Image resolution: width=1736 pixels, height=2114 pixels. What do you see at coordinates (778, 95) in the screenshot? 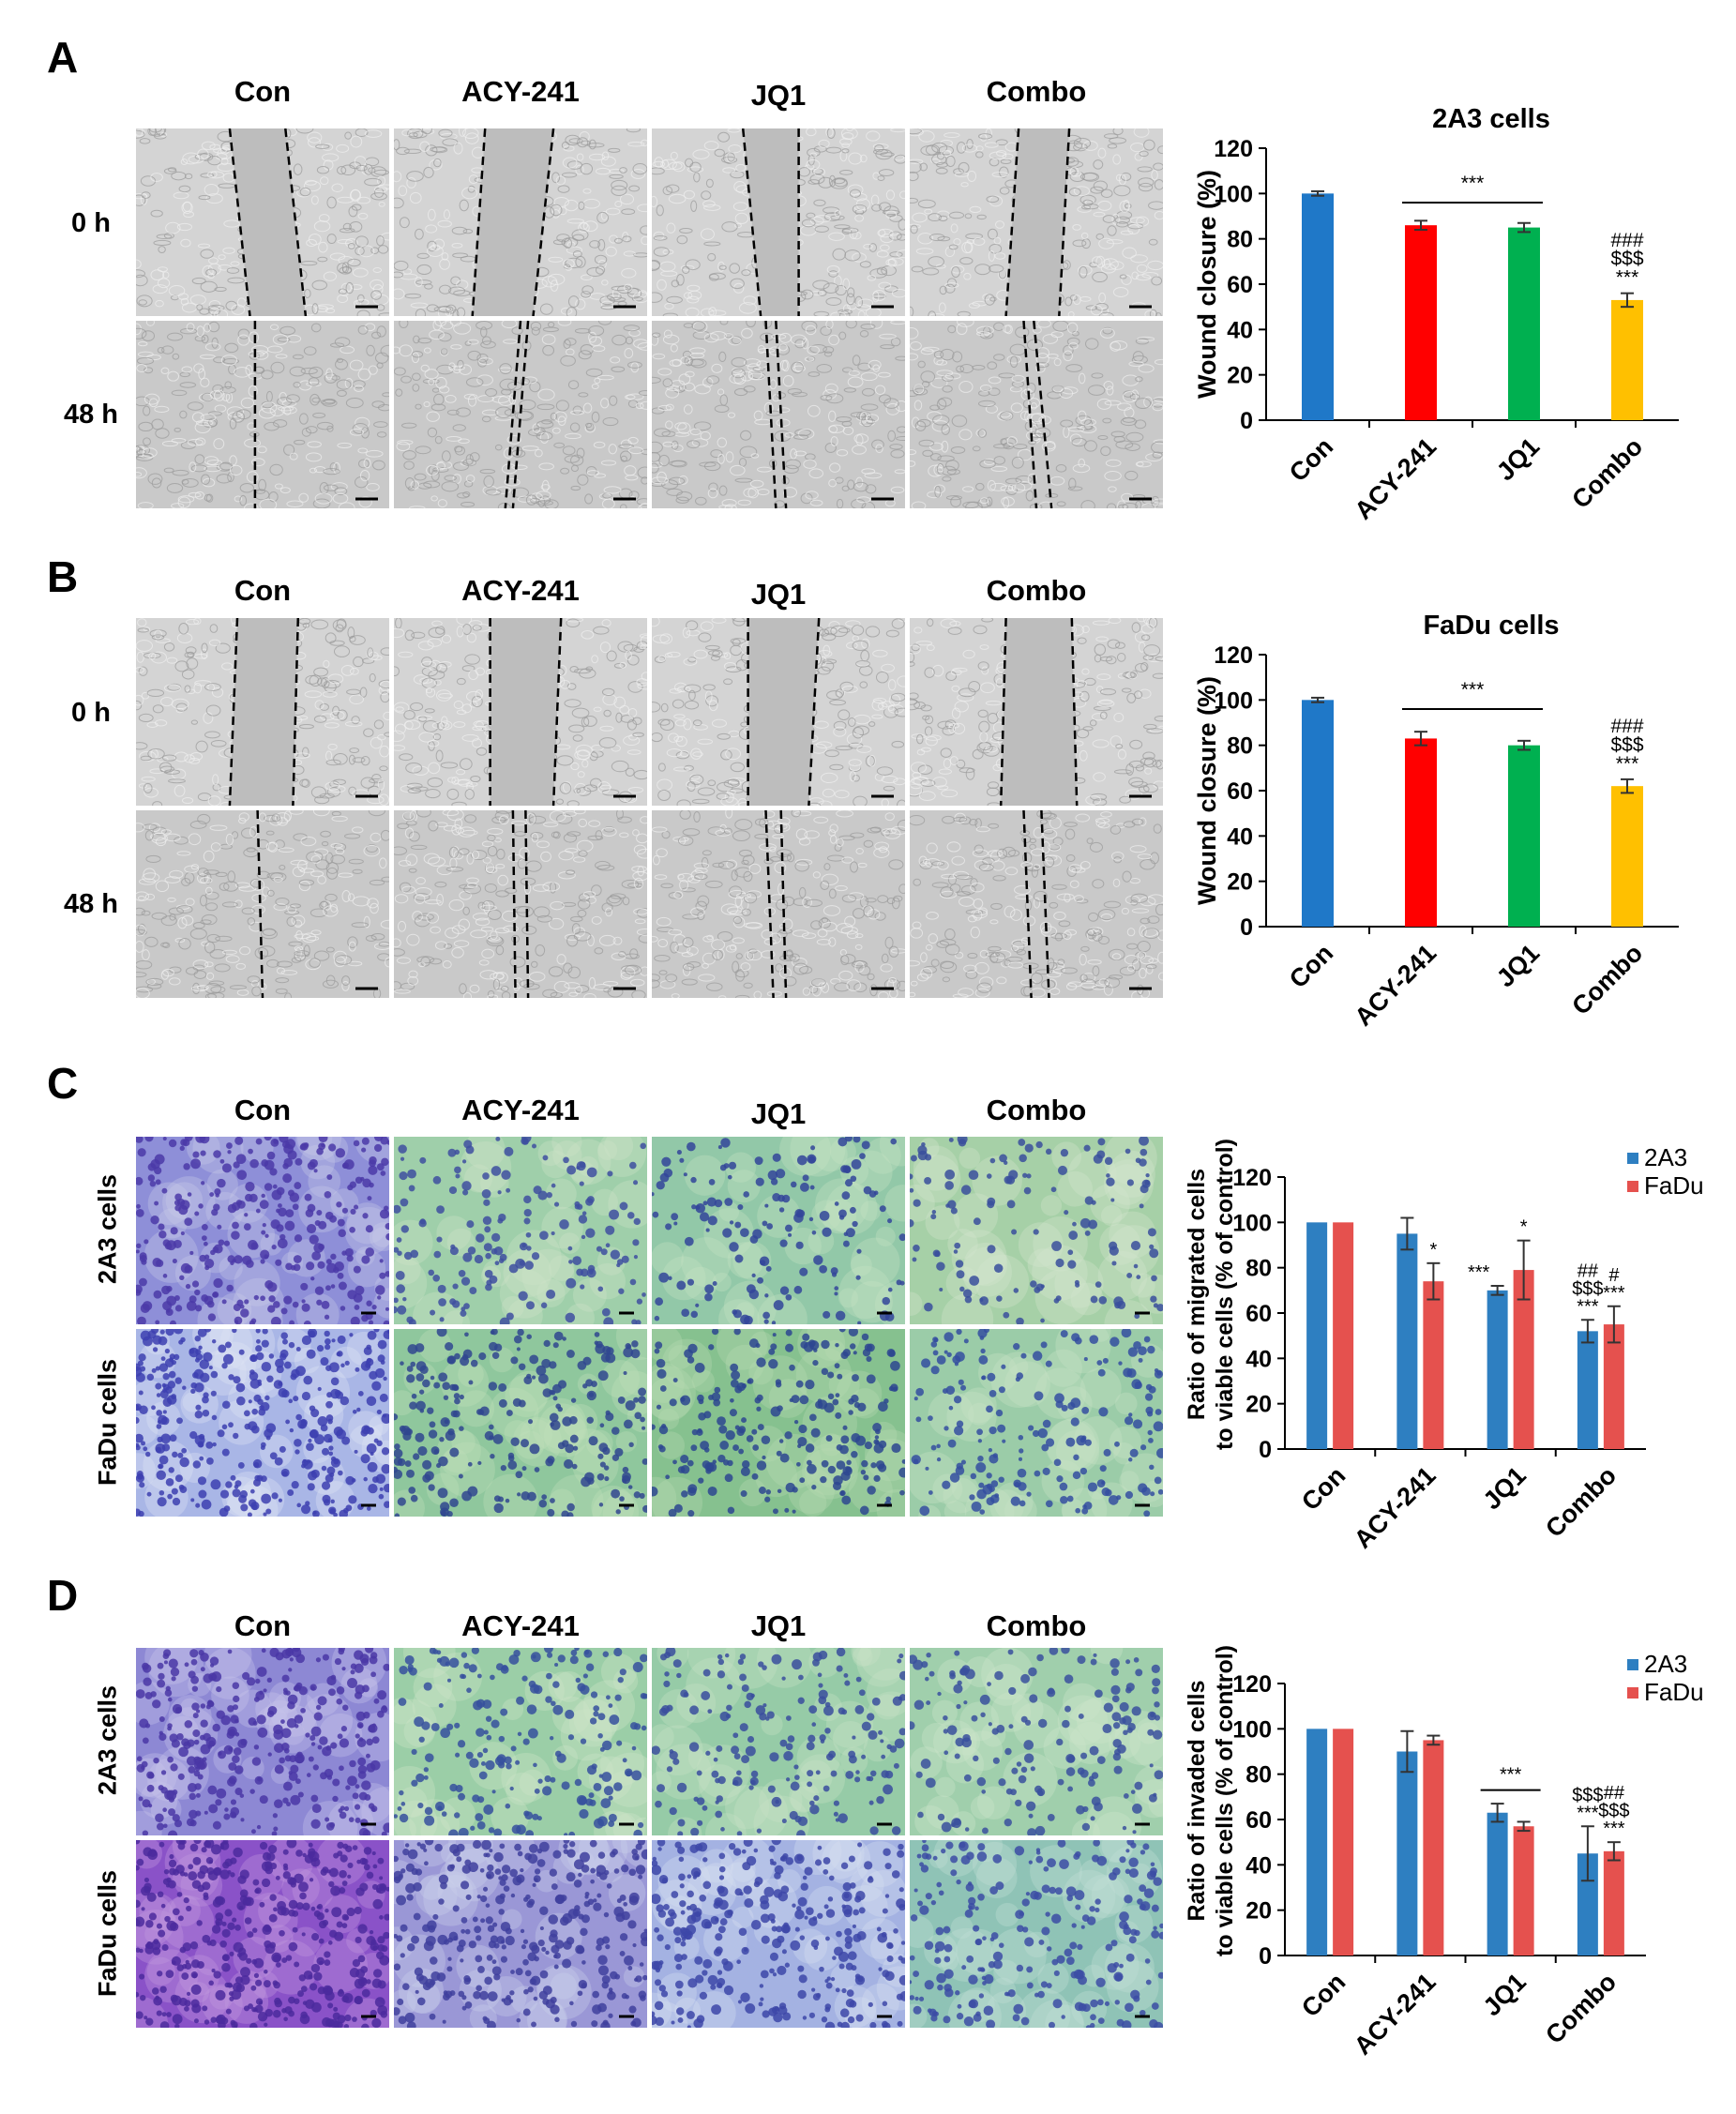
I see `panel-a-col-jq1: JQ1` at bounding box center [778, 95].